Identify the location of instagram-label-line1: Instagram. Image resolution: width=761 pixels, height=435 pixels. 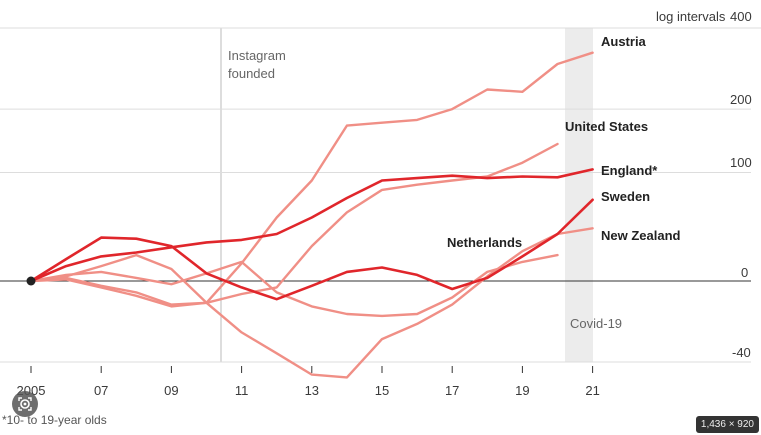
(257, 55).